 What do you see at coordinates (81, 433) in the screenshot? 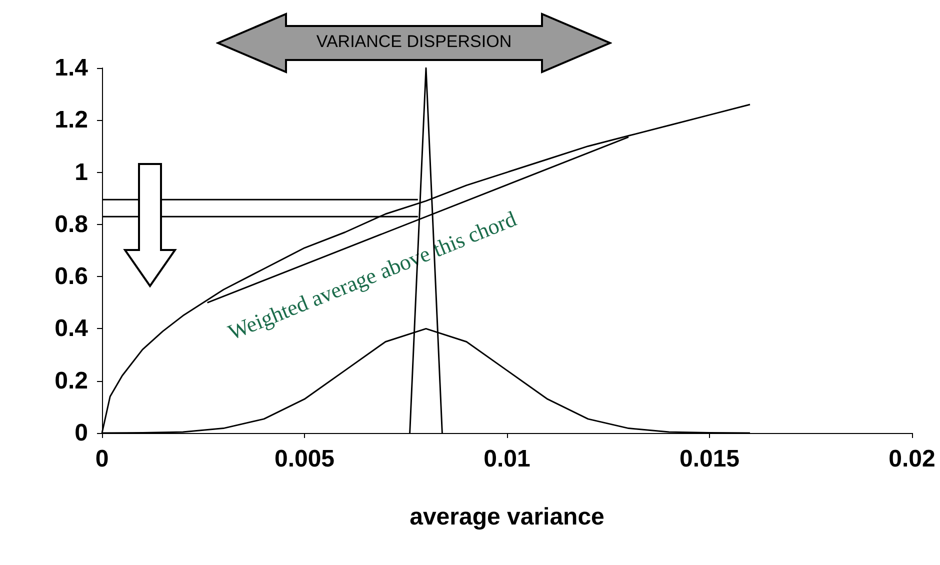
I see `y-tick-label: 0` at bounding box center [81, 433].